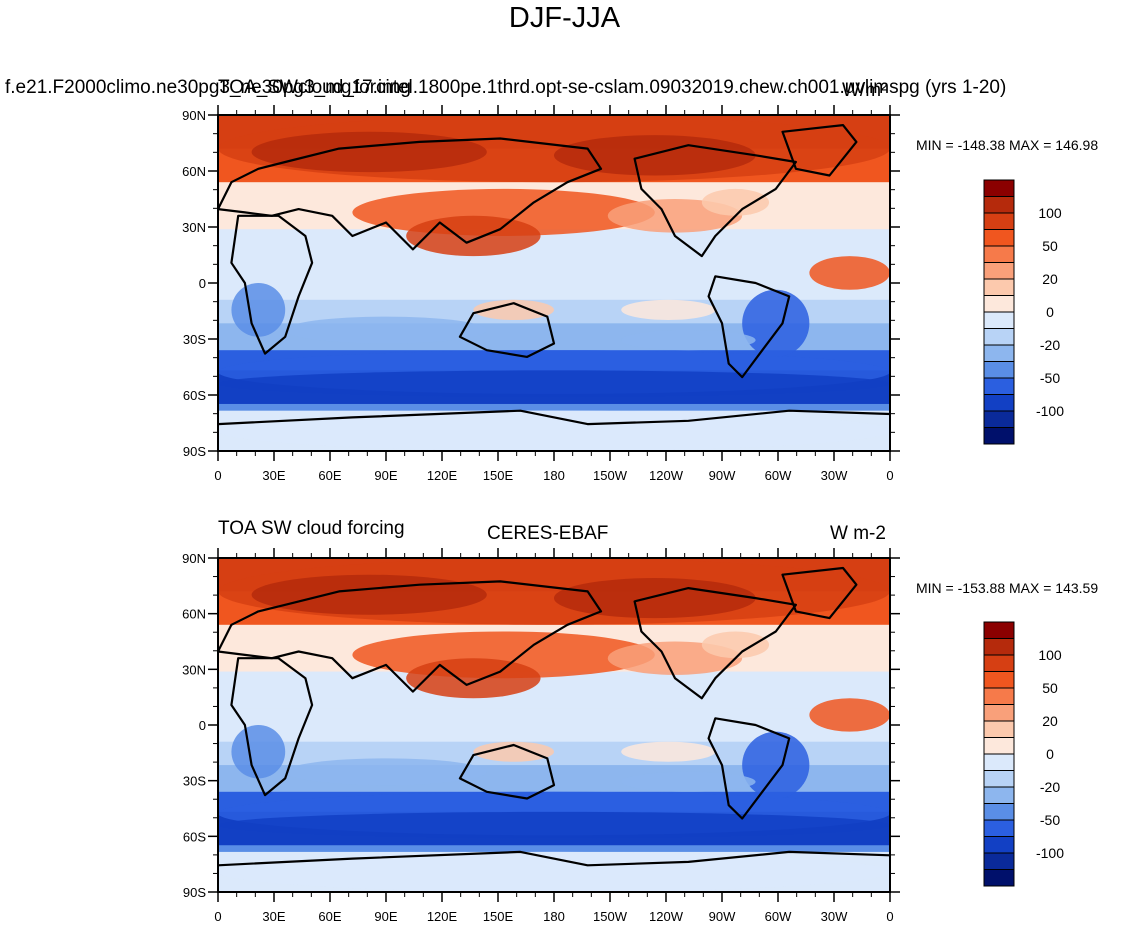 The width and height of the screenshot is (1129, 933). What do you see at coordinates (722, 475) in the screenshot?
I see `lon-label: 90W` at bounding box center [722, 475].